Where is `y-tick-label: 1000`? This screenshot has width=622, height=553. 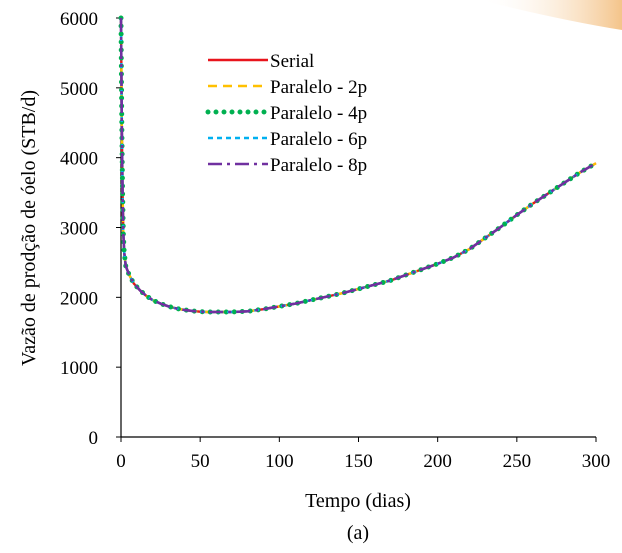
y-tick-label: 1000 is located at coordinates (79, 368).